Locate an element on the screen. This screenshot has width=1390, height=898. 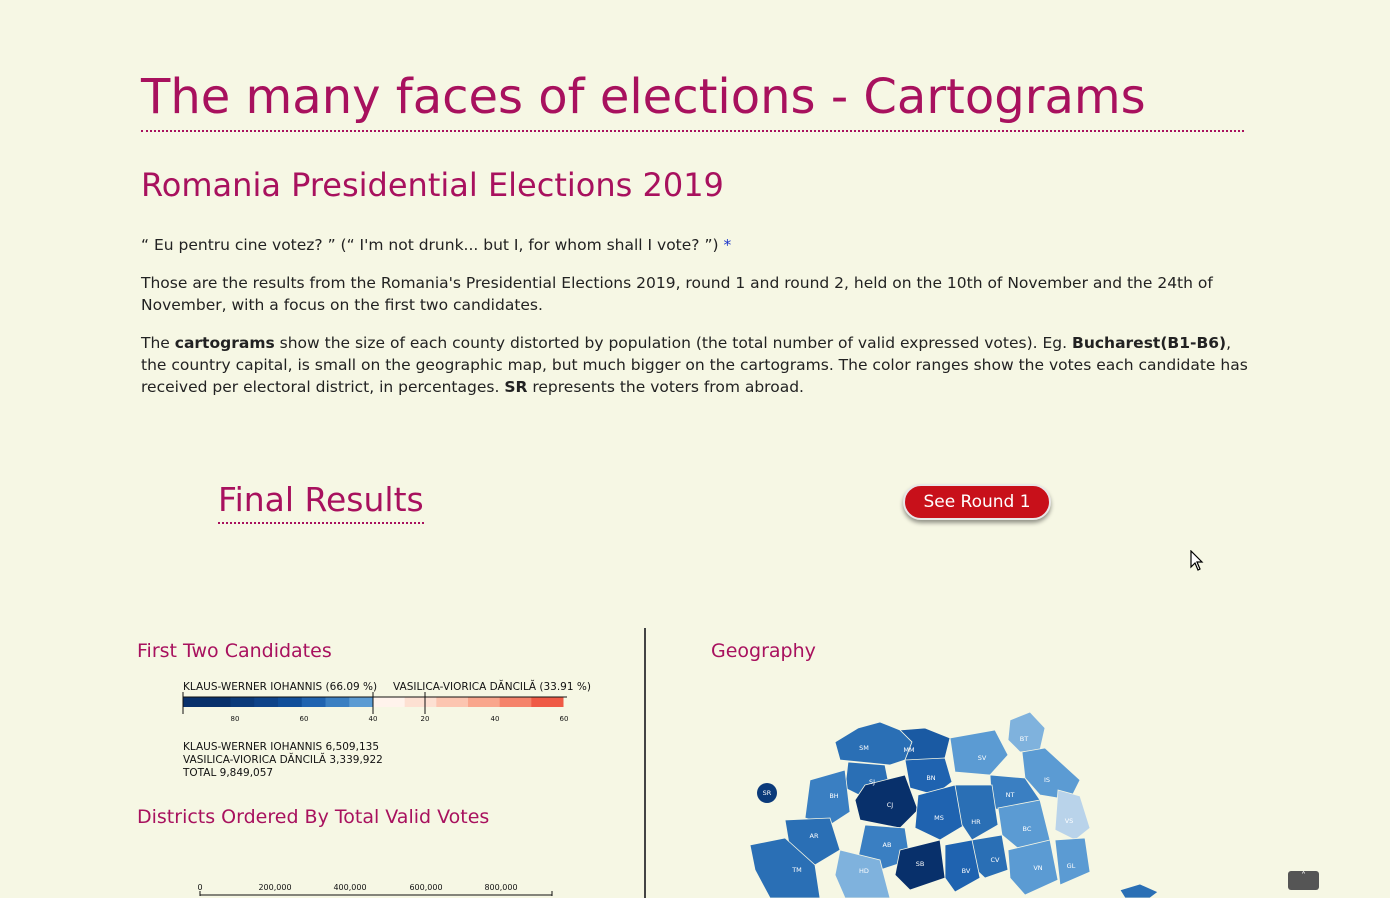
p2-text-a: The is located at coordinates (158, 343).